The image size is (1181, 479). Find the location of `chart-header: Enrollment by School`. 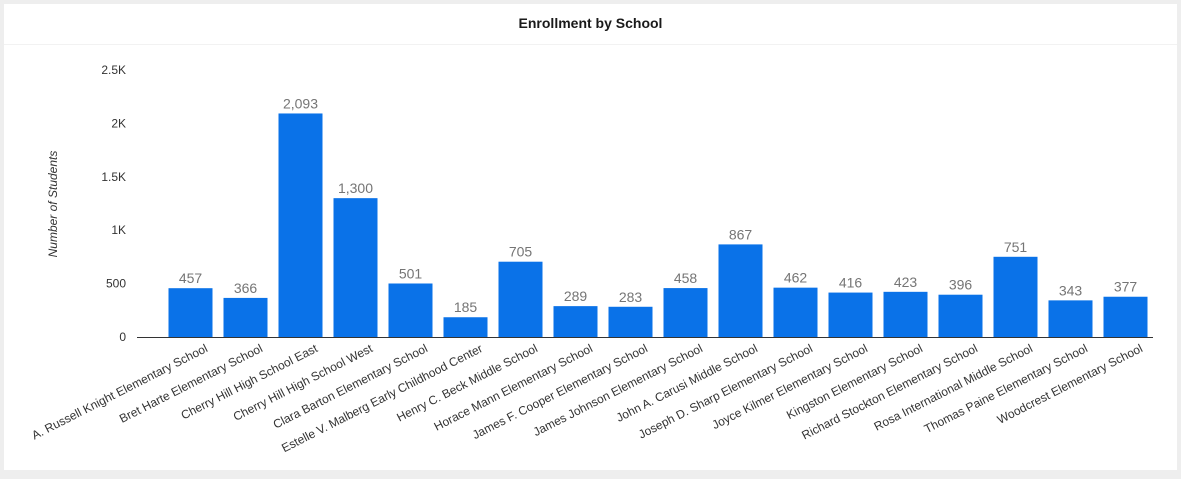

chart-header: Enrollment by School is located at coordinates (590, 24).